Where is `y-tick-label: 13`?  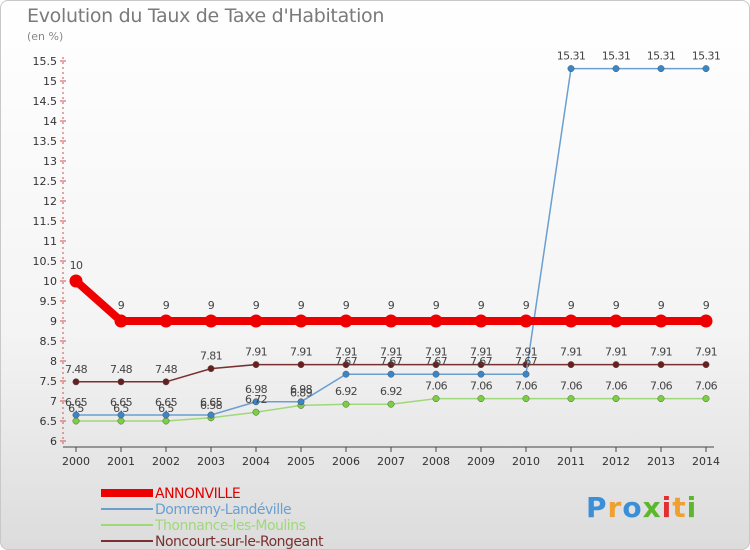 y-tick-label: 13 is located at coordinates (50, 161).